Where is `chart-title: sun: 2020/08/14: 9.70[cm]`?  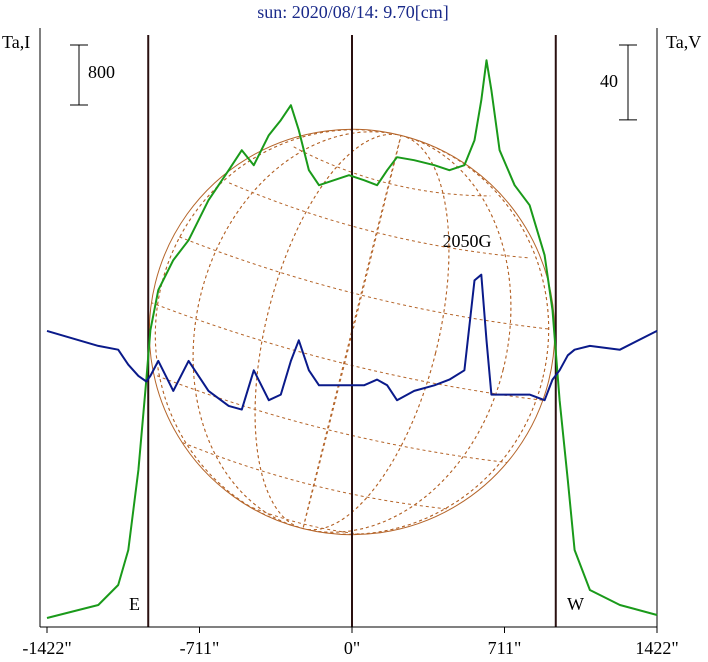 chart-title: sun: 2020/08/14: 9.70[cm] is located at coordinates (353, 12).